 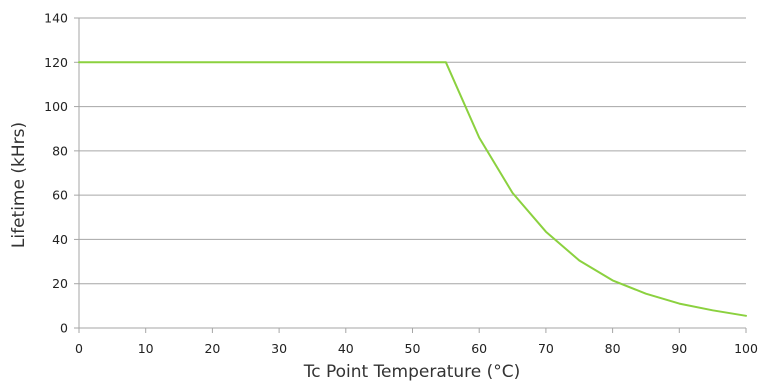 I want to click on x-tick-label: 90, so click(x=679, y=348).